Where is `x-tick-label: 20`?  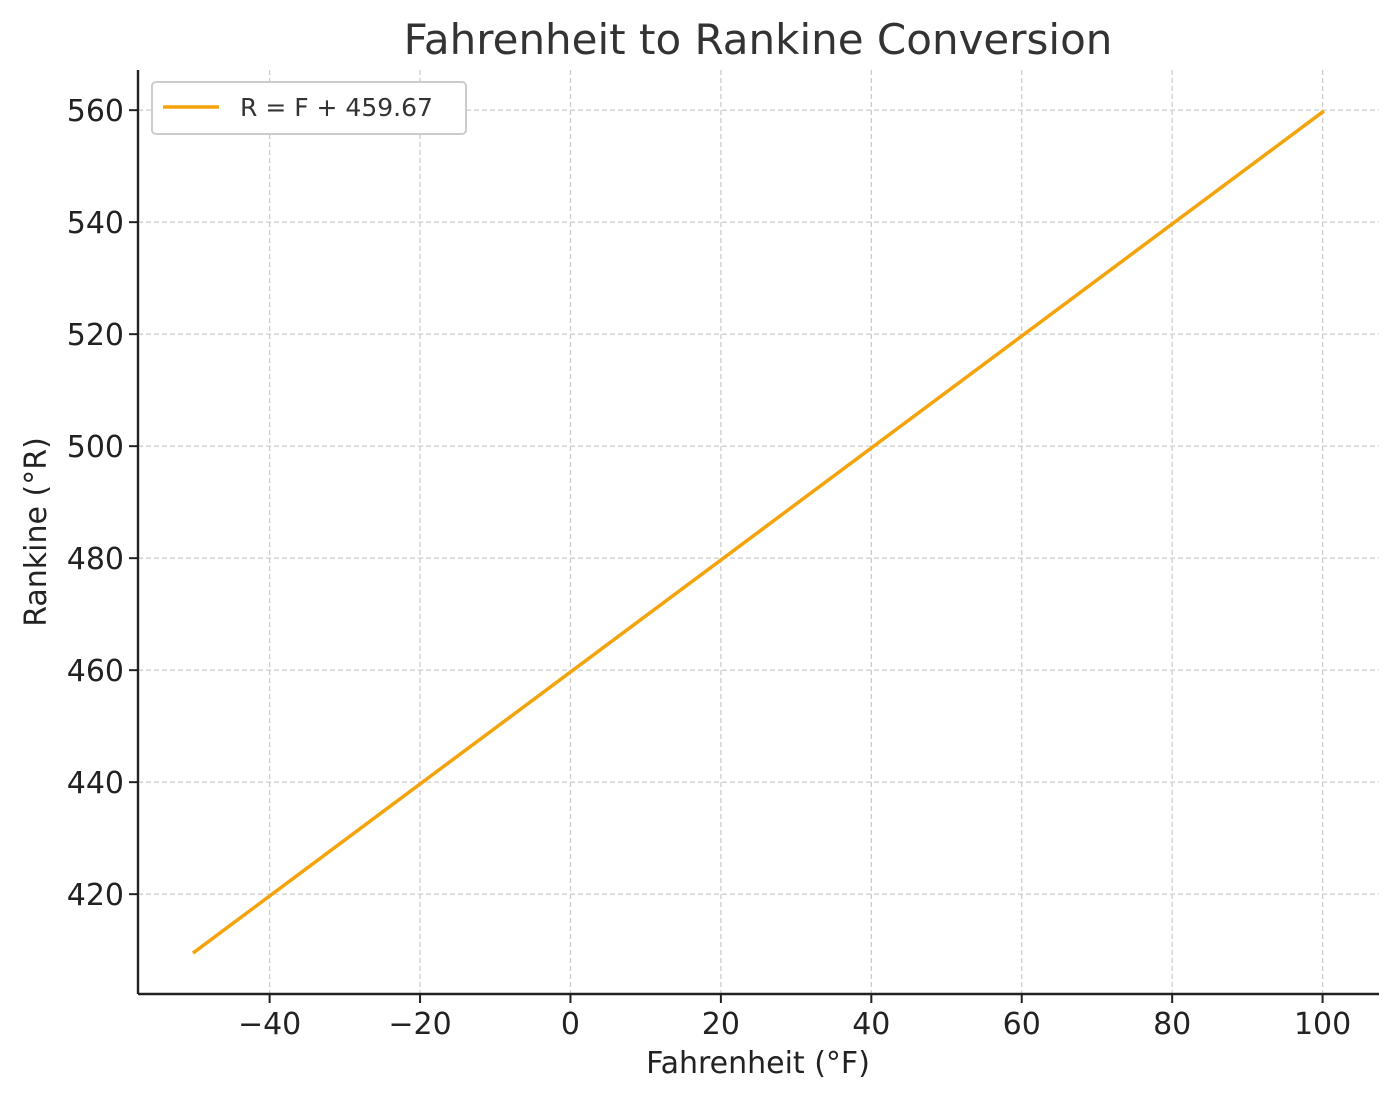
x-tick-label: 20 is located at coordinates (721, 1024).